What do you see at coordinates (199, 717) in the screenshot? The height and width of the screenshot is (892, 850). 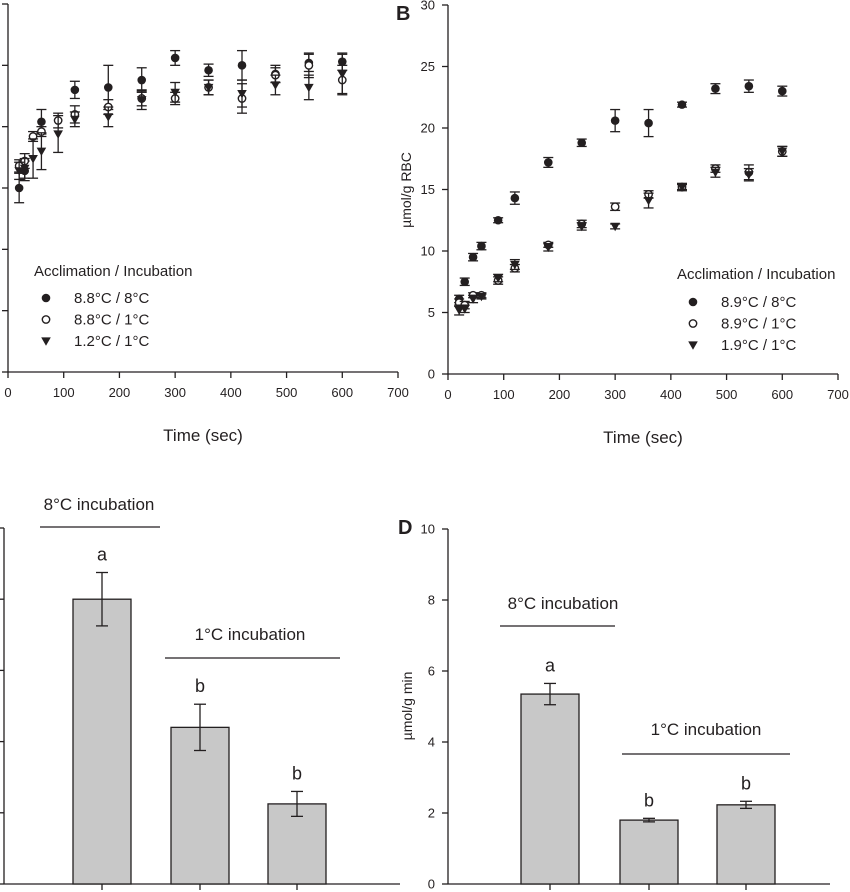 I see `panel-c-bars: a b b` at bounding box center [199, 717].